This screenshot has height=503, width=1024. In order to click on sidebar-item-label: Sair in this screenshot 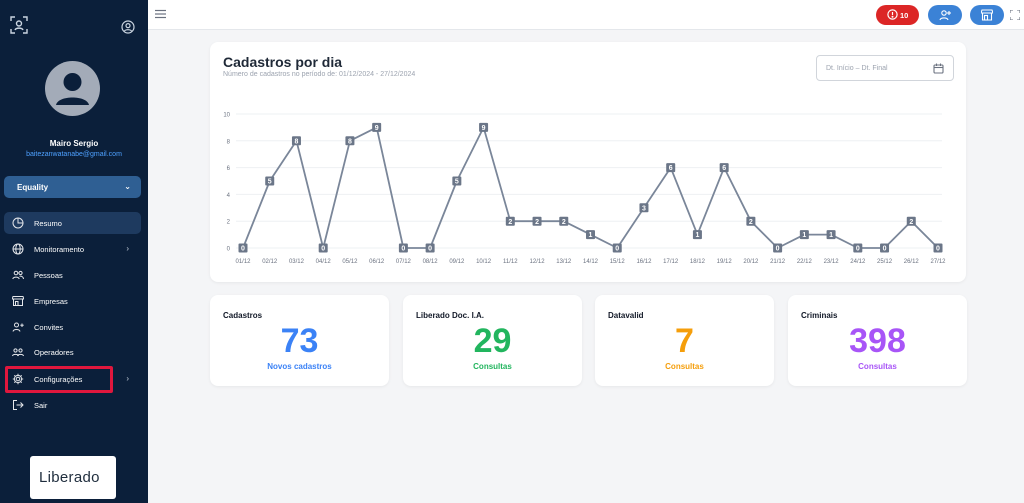, I will do `click(41, 405)`.